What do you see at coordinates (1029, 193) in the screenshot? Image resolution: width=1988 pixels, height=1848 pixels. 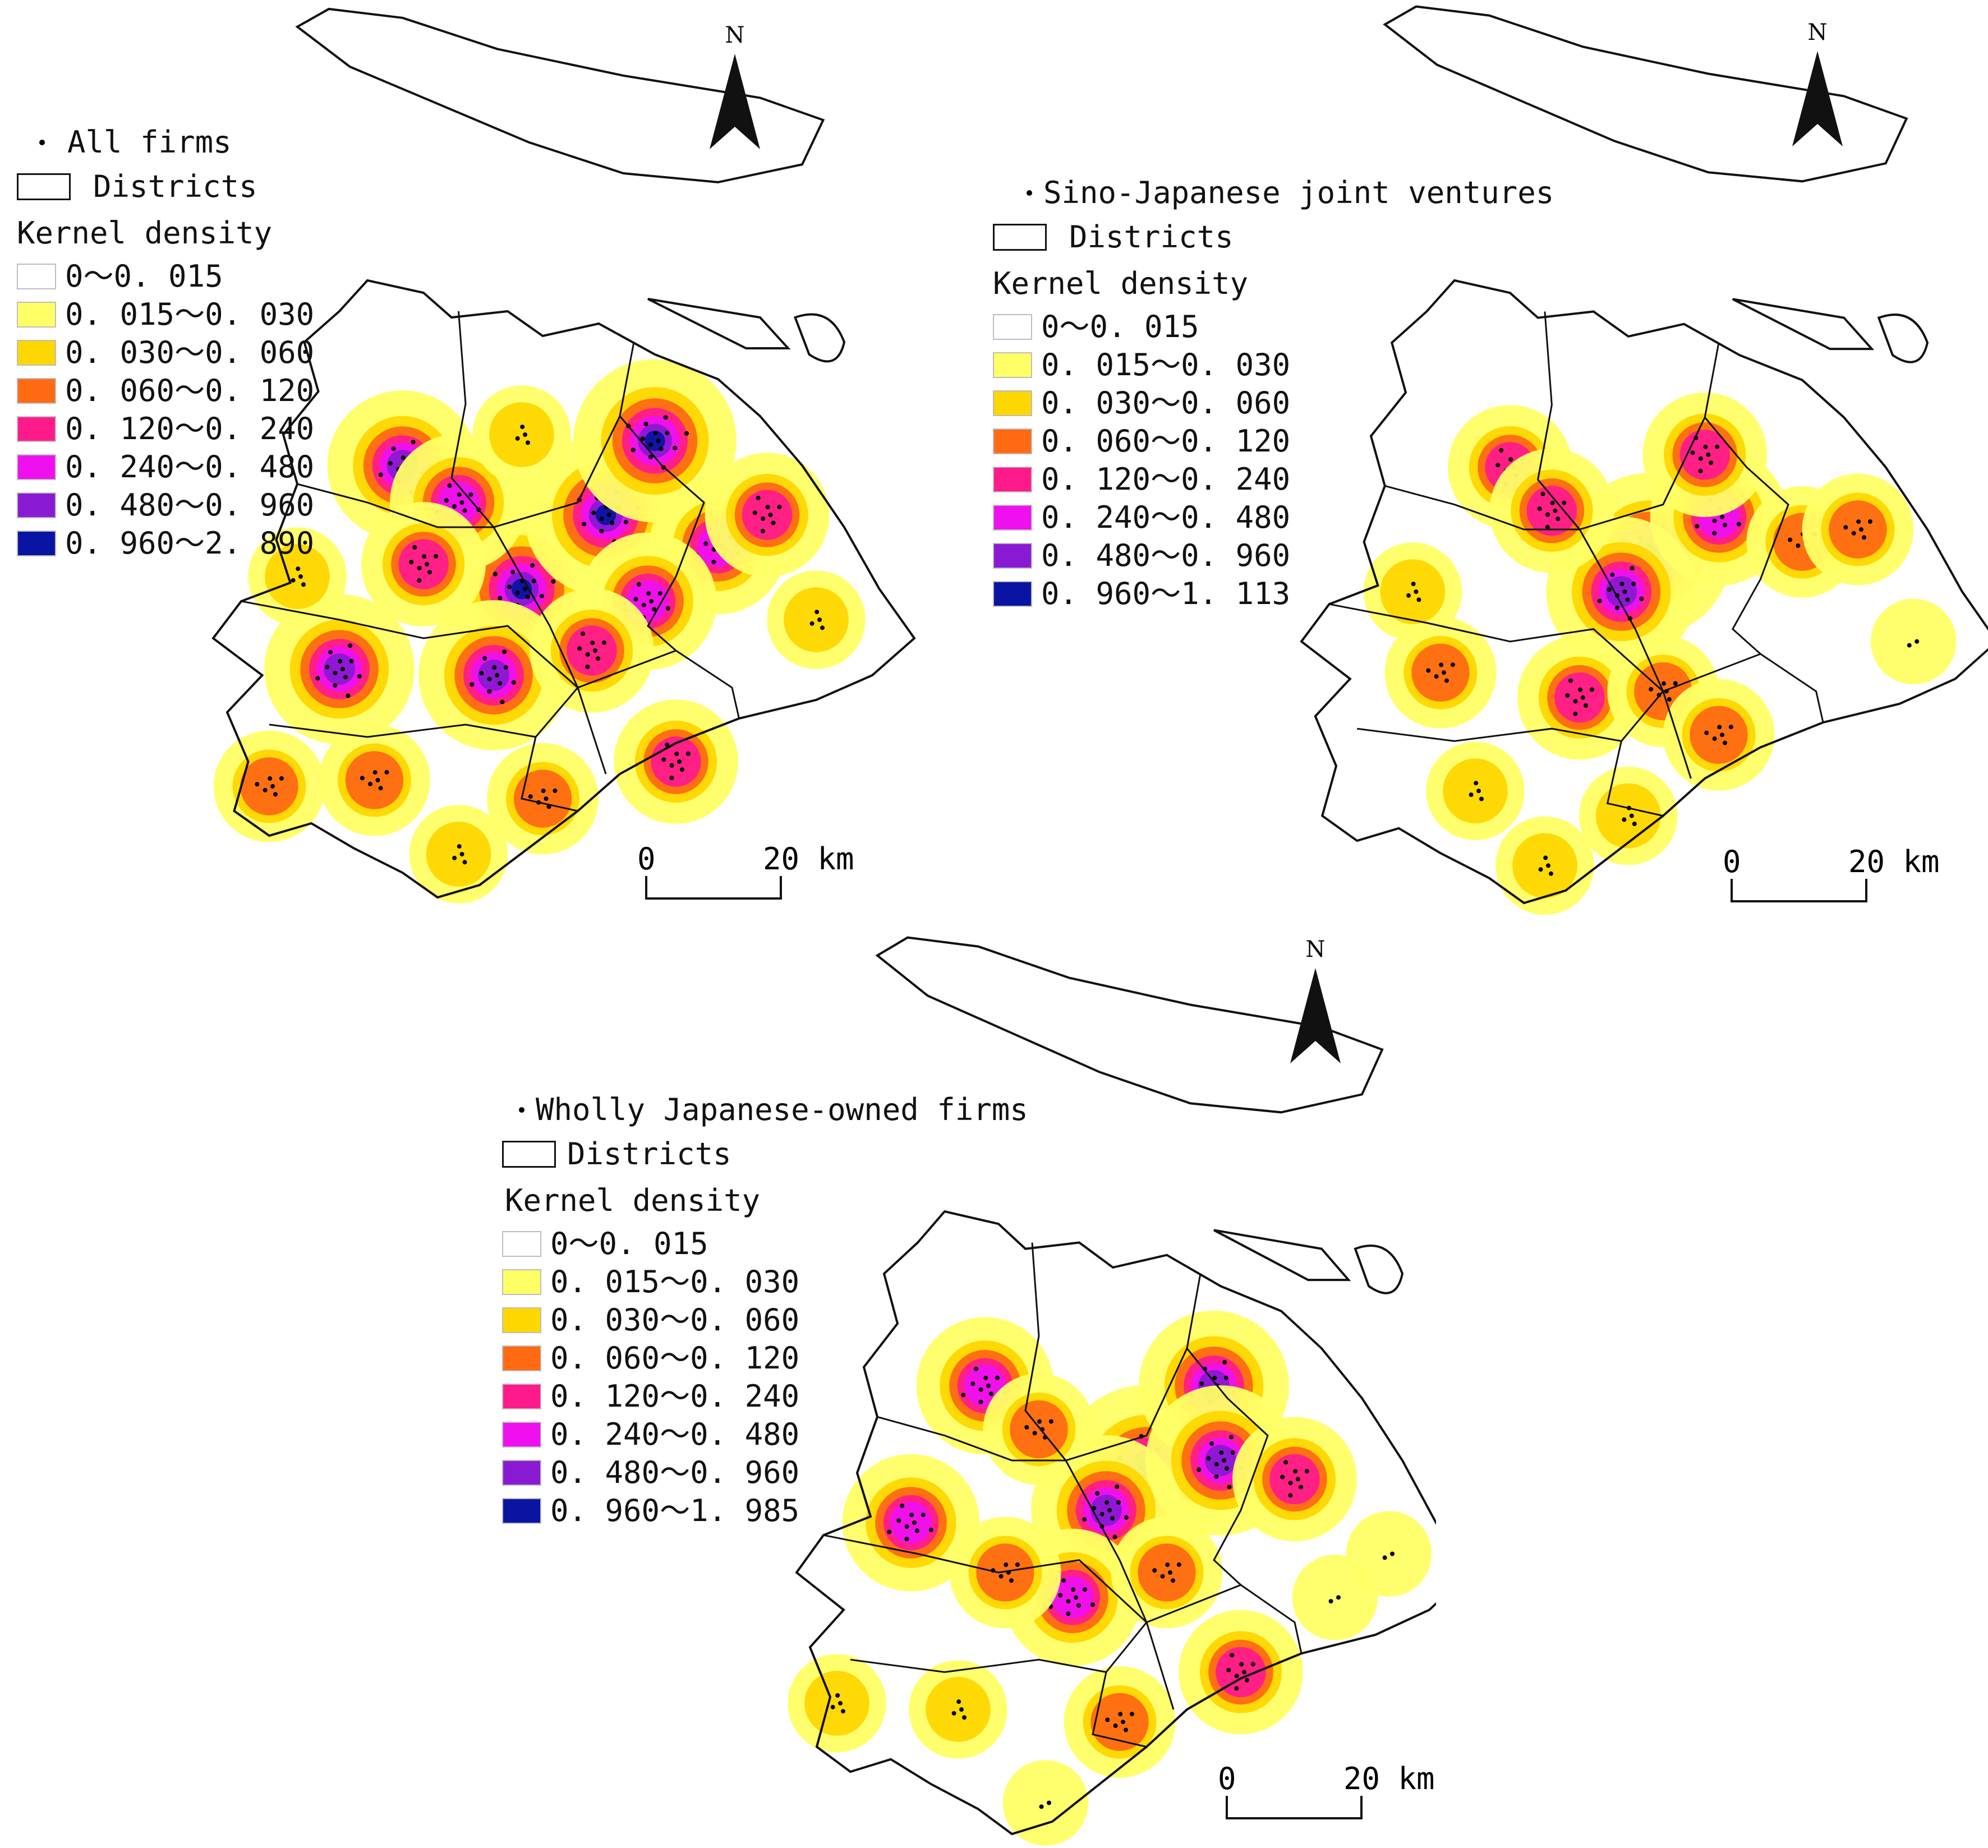 I see `firm-point-symbol` at bounding box center [1029, 193].